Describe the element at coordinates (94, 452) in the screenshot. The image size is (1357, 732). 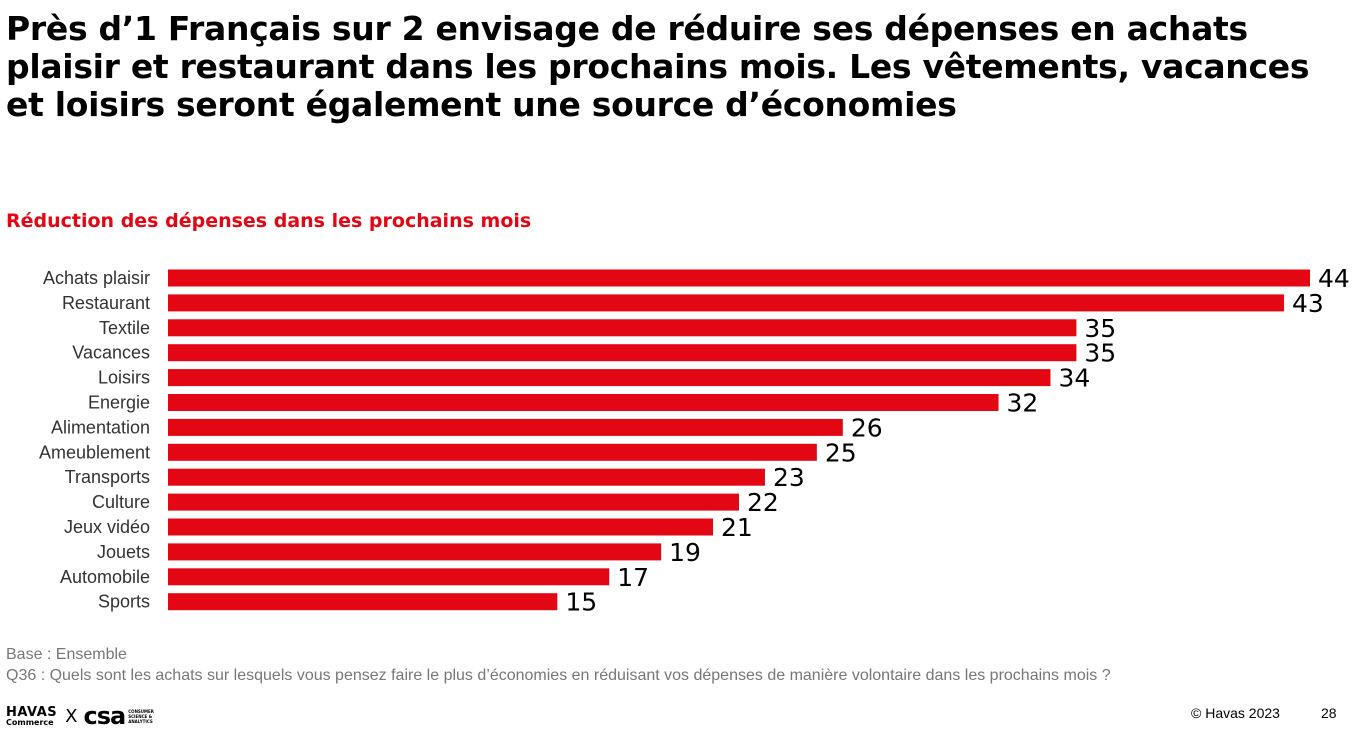
I see `category-label: Ameublement` at that location.